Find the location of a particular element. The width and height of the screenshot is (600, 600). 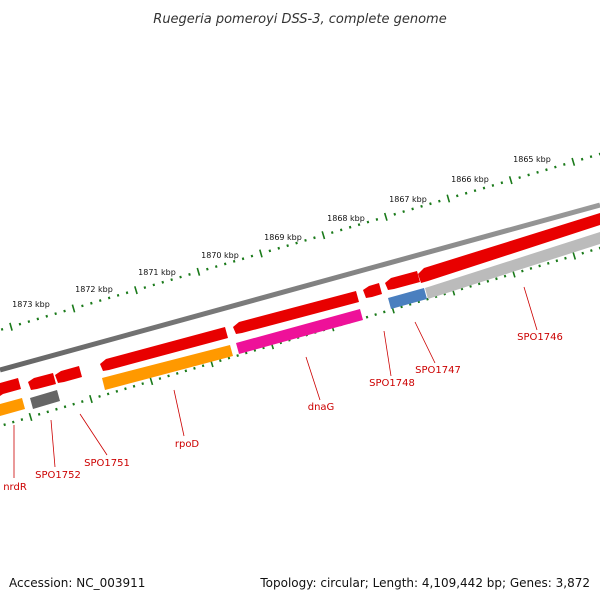

leader-SPO1751 is located at coordinates (93, 434).